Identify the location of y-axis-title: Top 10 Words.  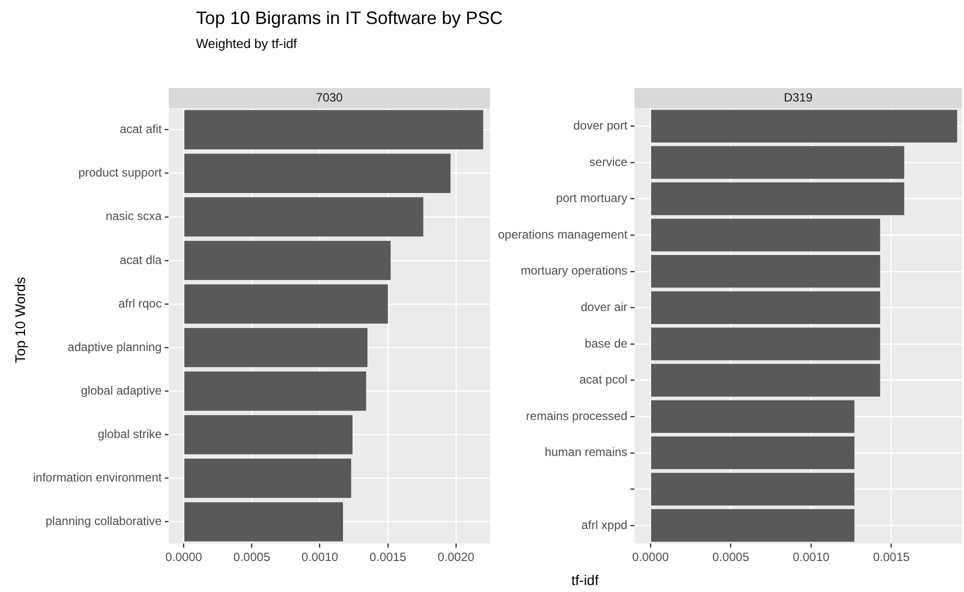
(20, 320).